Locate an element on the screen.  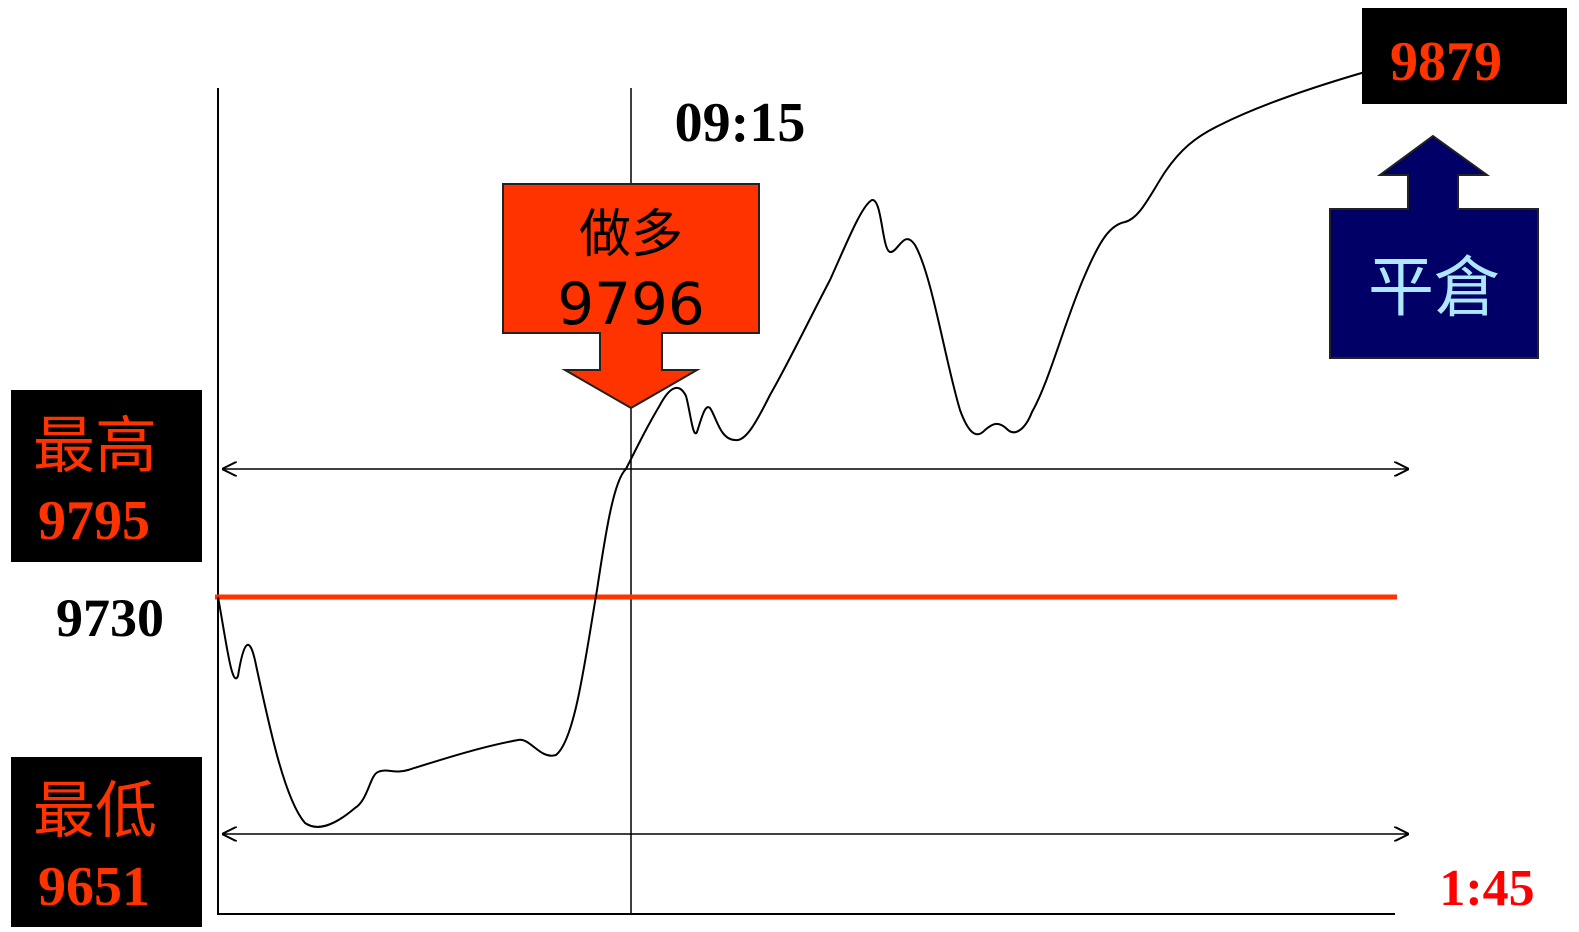
low-box: 最低 9651 is located at coordinates (106, 842).